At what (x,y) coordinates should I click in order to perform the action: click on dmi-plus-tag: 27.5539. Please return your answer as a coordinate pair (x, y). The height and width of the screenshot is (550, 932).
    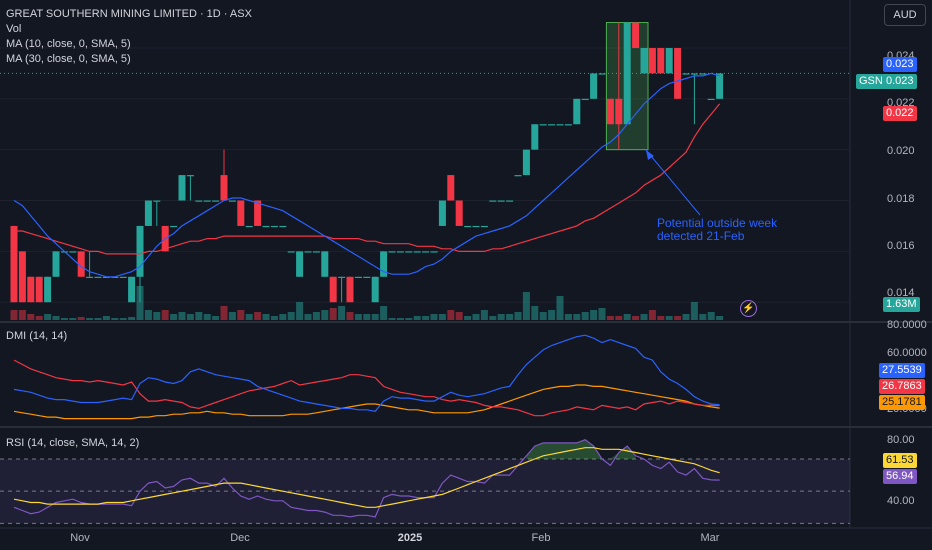
    Looking at the image, I should click on (902, 370).